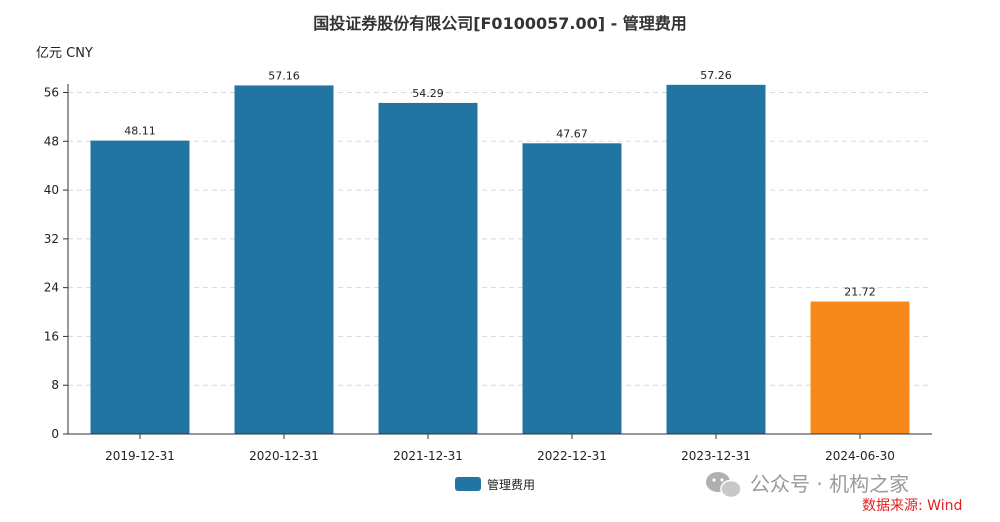 The width and height of the screenshot is (1000, 522). I want to click on x-tick-label: 2020-12-31, so click(284, 456).